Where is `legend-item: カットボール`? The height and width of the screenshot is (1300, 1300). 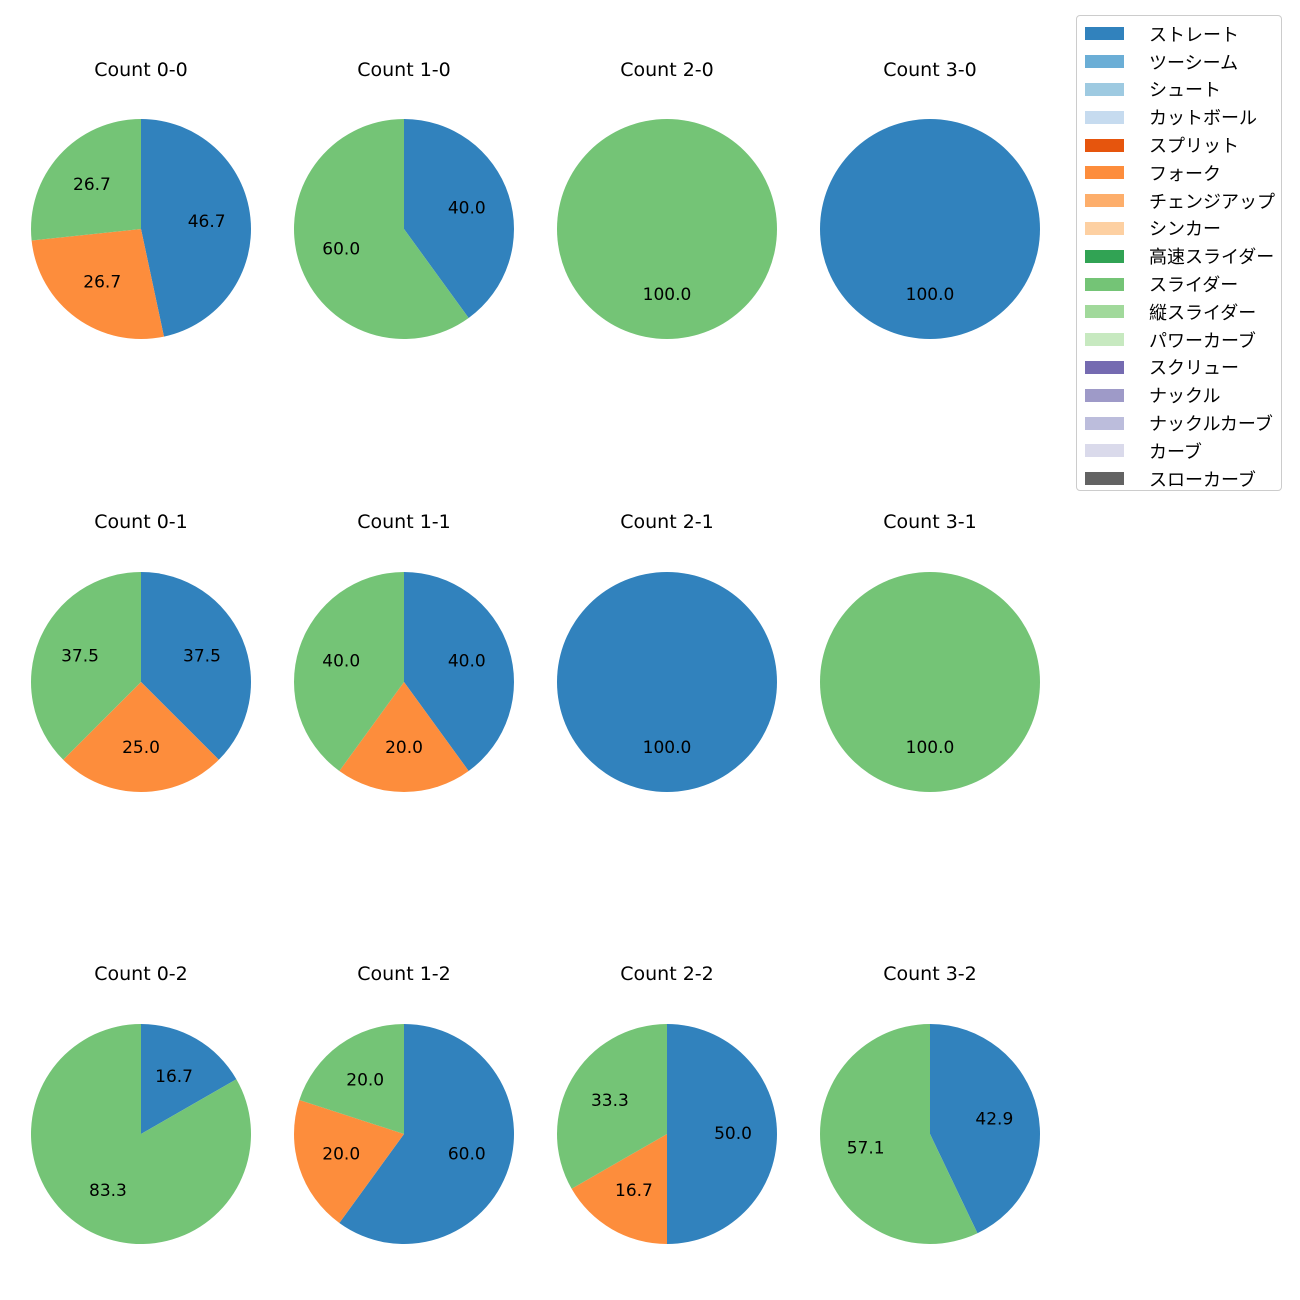 legend-item: カットボール is located at coordinates (1179, 117).